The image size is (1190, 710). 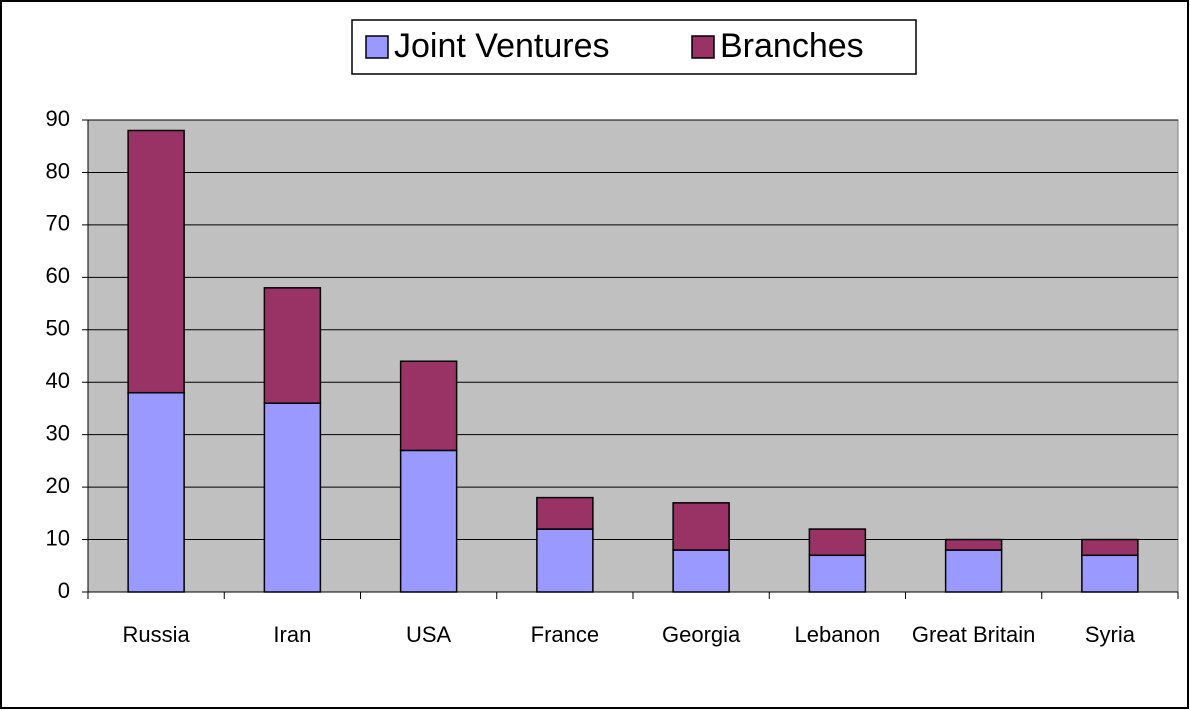 I want to click on legend-box, so click(x=634, y=47).